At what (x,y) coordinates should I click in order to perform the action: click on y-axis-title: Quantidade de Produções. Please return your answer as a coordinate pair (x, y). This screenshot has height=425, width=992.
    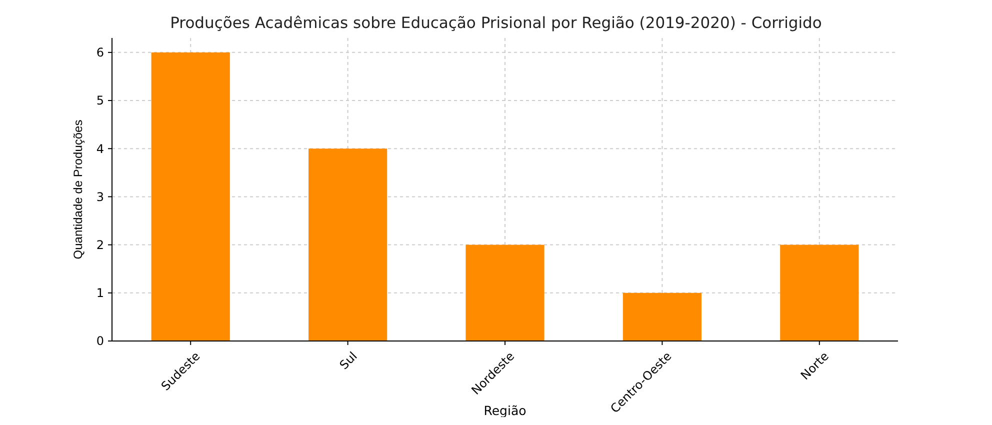
    Looking at the image, I should click on (78, 190).